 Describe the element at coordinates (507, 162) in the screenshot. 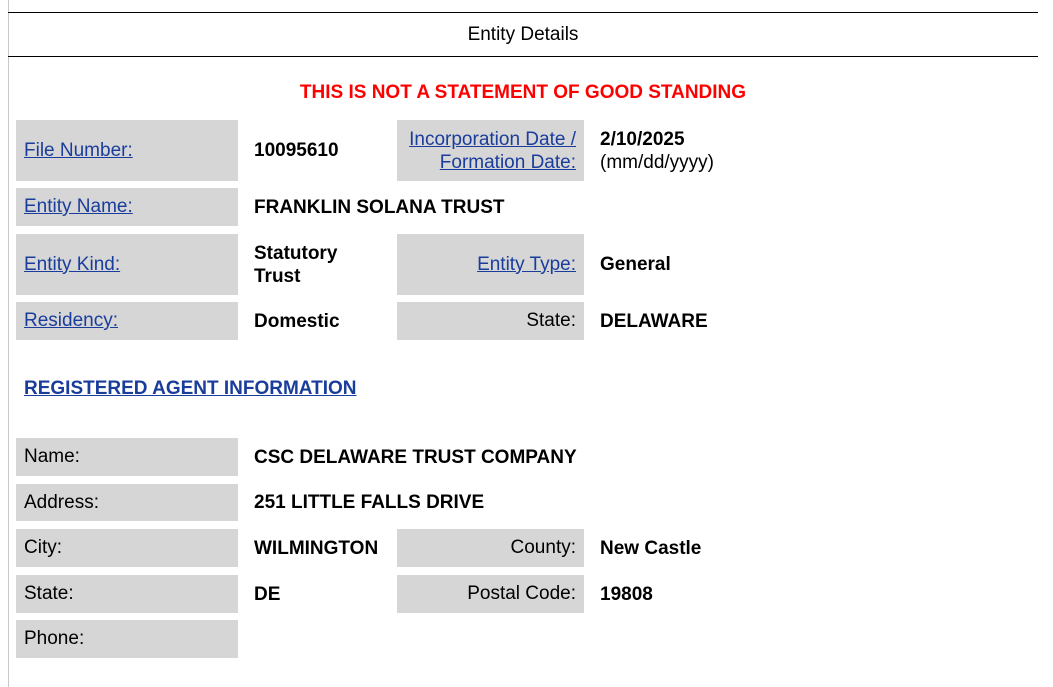

I see `inc-label-line2: Formation Date:` at that location.